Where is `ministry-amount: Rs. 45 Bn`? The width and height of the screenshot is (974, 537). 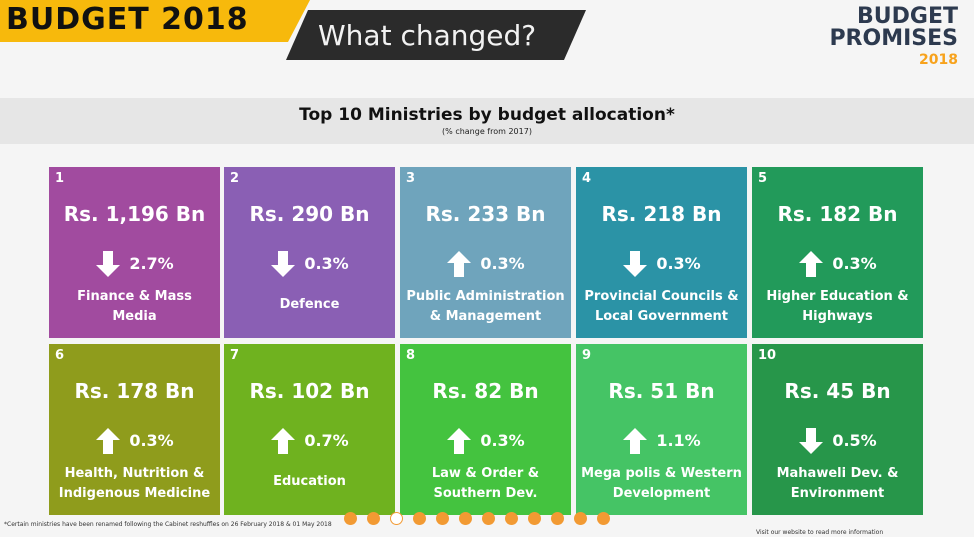
ministry-amount: Rs. 45 Bn is located at coordinates (837, 391).